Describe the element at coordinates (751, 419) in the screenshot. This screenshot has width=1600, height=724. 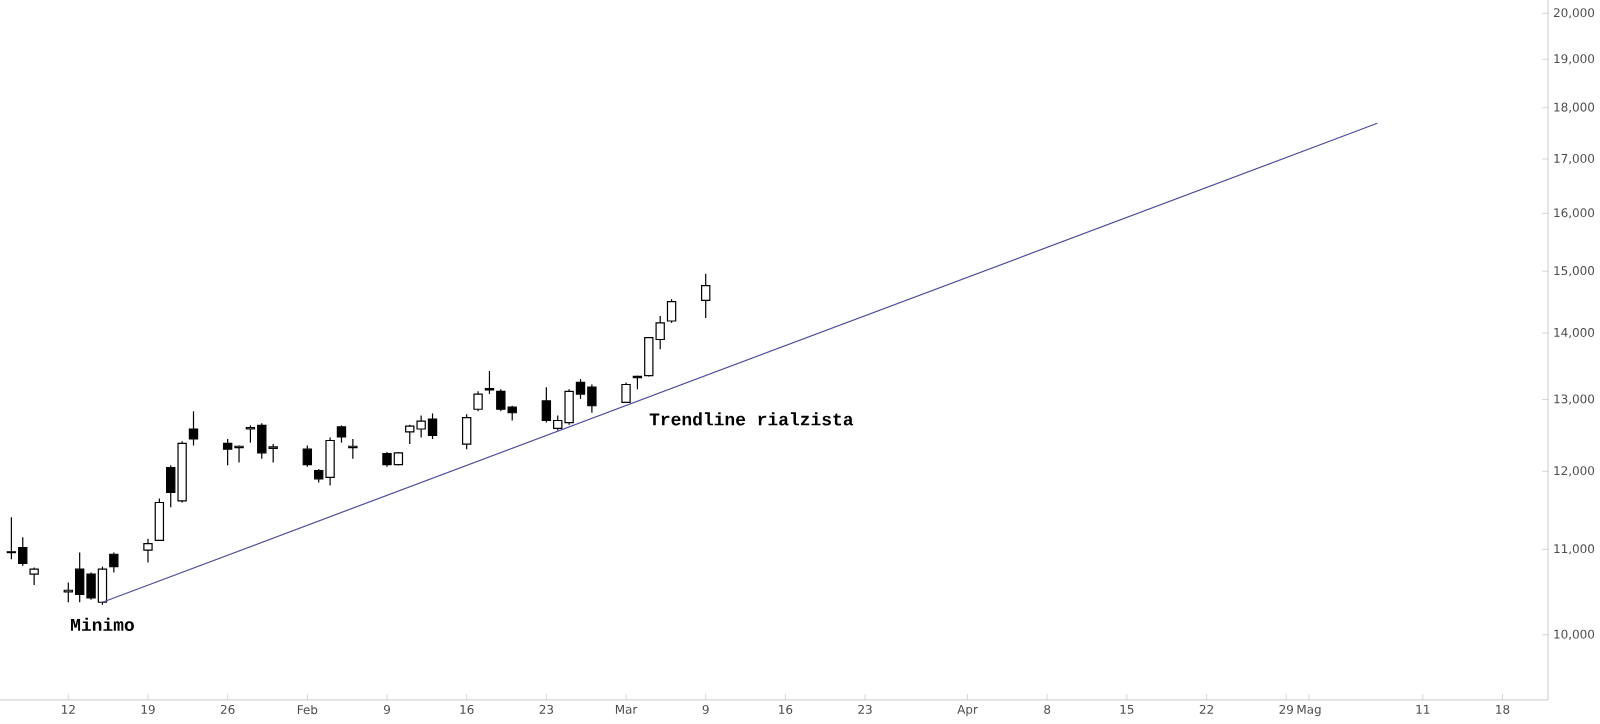
I see `series-label: Trendline rialzista` at that location.